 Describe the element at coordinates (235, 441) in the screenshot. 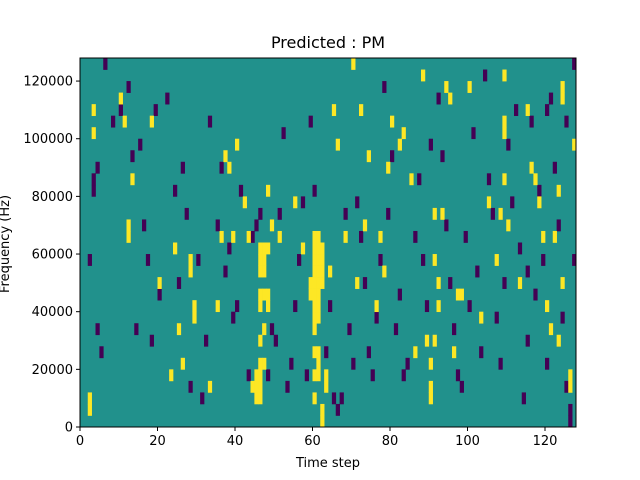

I see `x-tick-label: 40` at that location.